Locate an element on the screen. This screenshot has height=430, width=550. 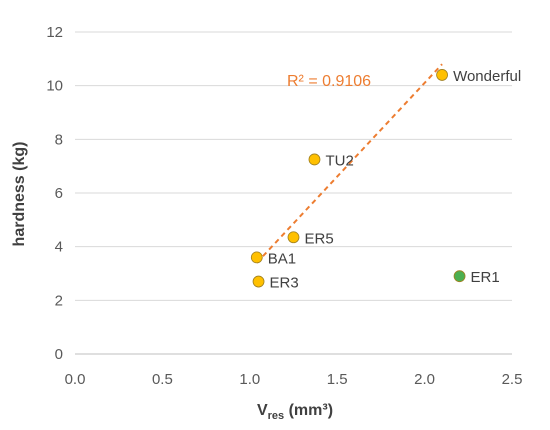
data-point-label: BA1 is located at coordinates (282, 258).